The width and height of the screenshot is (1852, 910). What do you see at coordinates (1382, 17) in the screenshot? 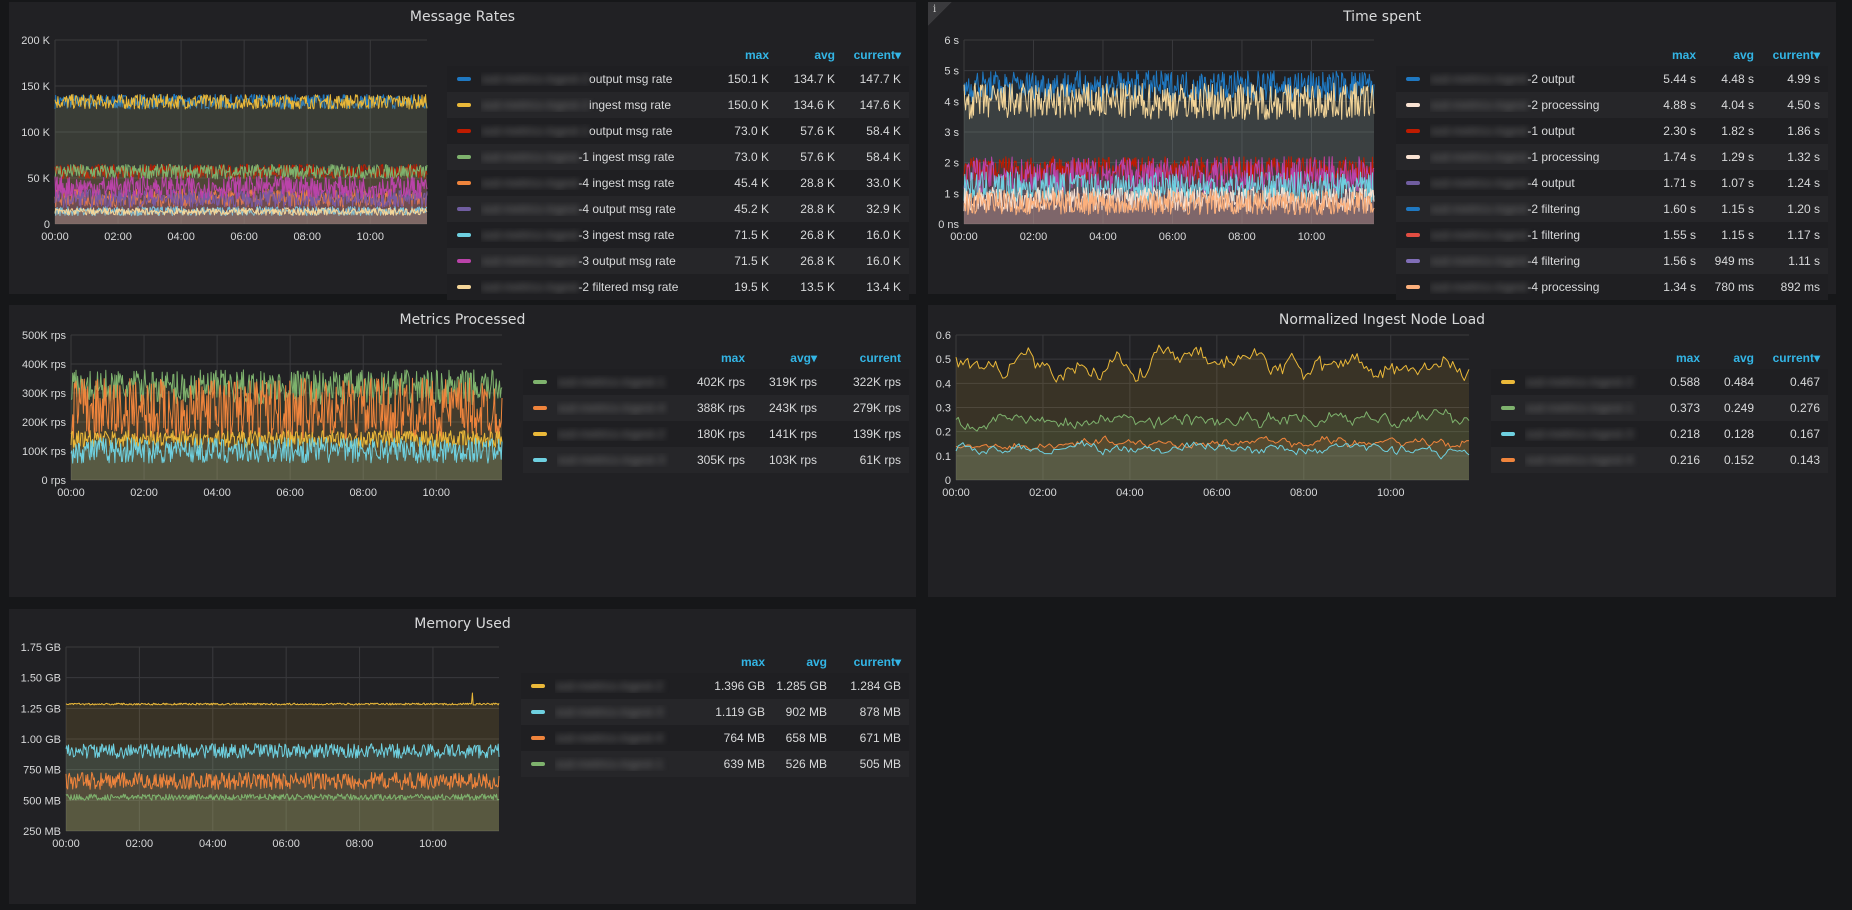
I see `panel-title: Time spent` at bounding box center [1382, 17].